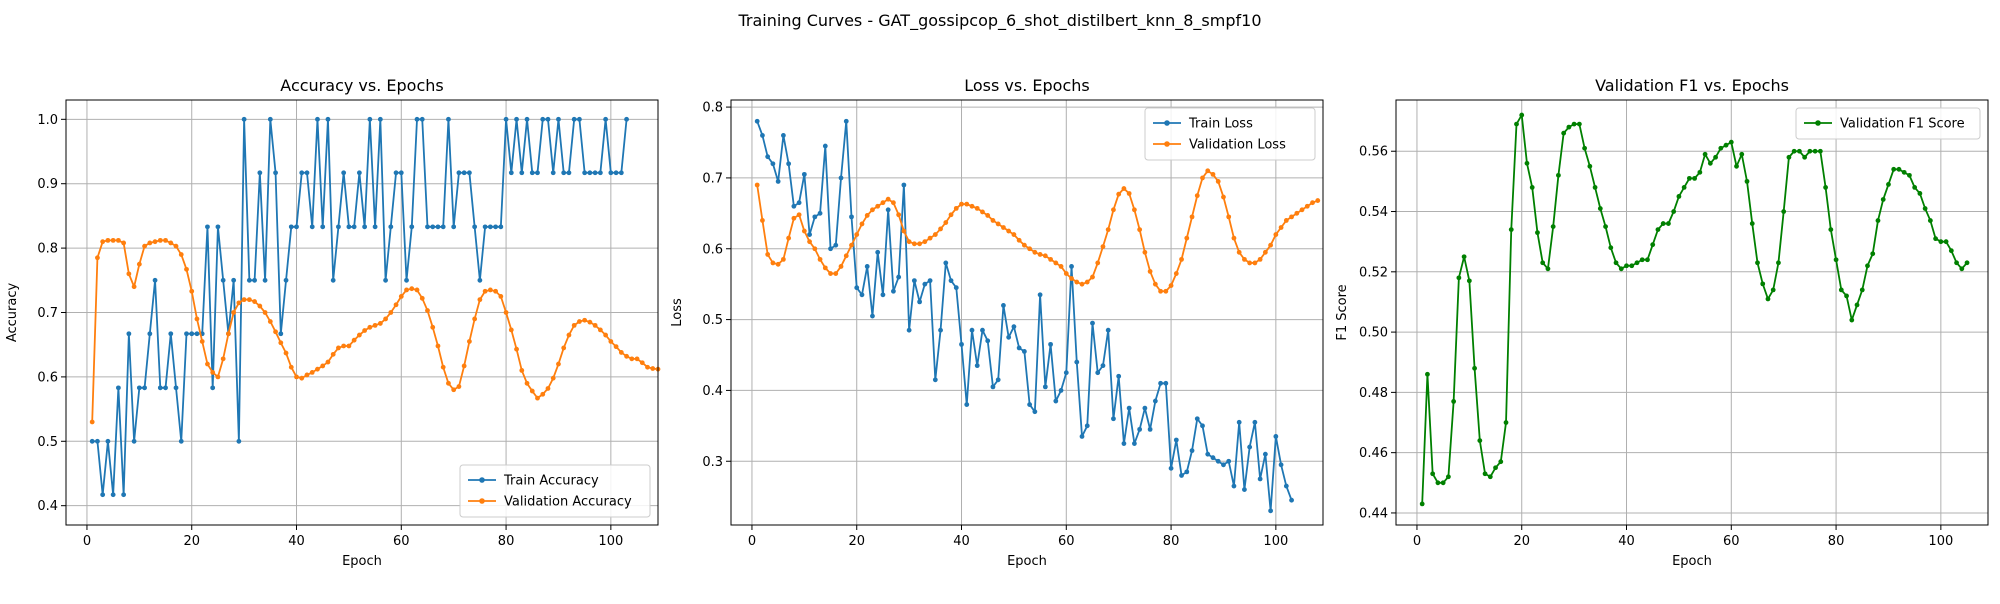  What do you see at coordinates (1888, 123) in the screenshot?
I see `legend: Validation F1 Score` at bounding box center [1888, 123].